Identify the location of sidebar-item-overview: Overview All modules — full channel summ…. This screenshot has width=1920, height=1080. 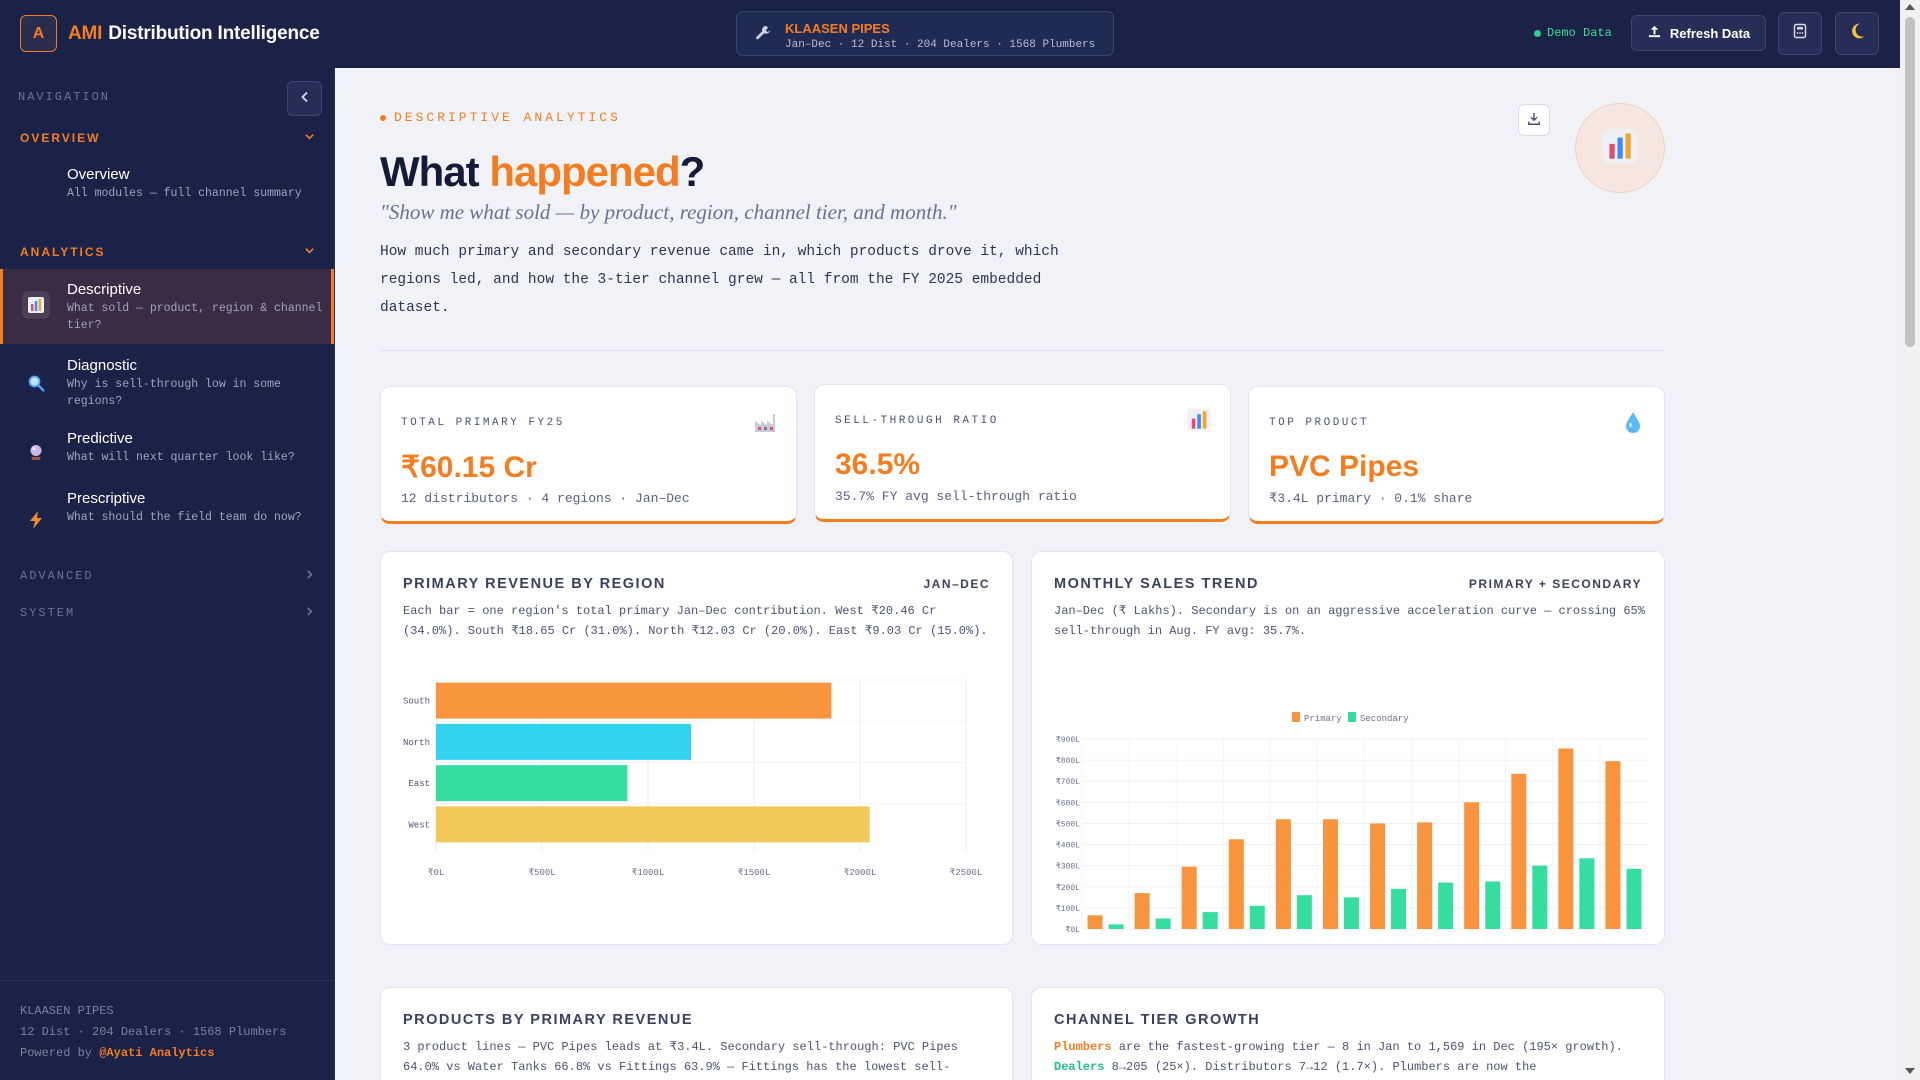
(167, 189).